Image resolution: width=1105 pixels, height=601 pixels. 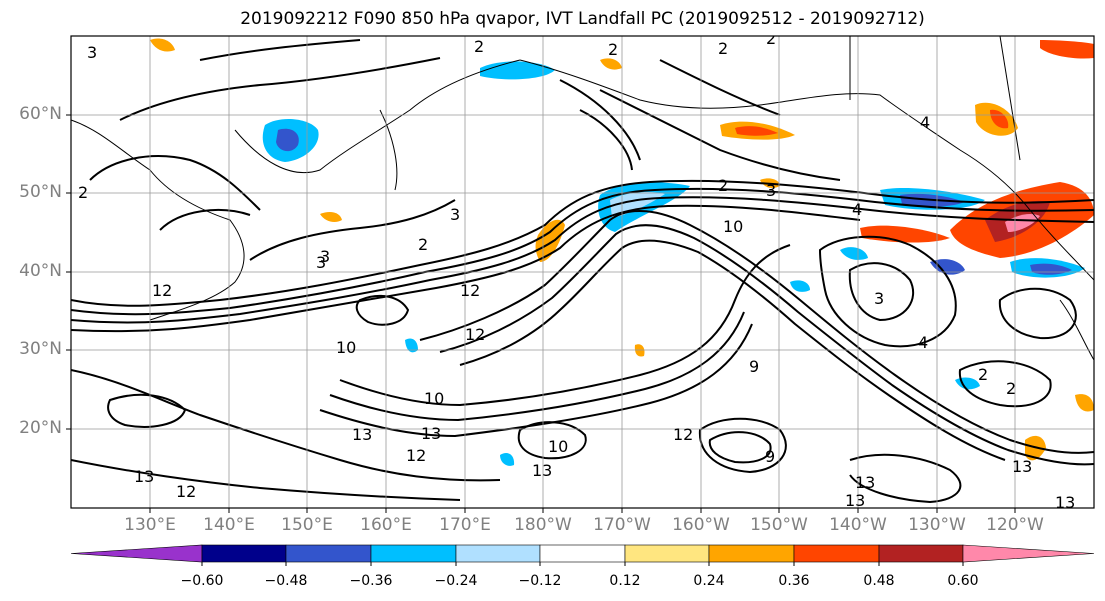 I want to click on lon-label-170e: 170°E, so click(x=465, y=525).